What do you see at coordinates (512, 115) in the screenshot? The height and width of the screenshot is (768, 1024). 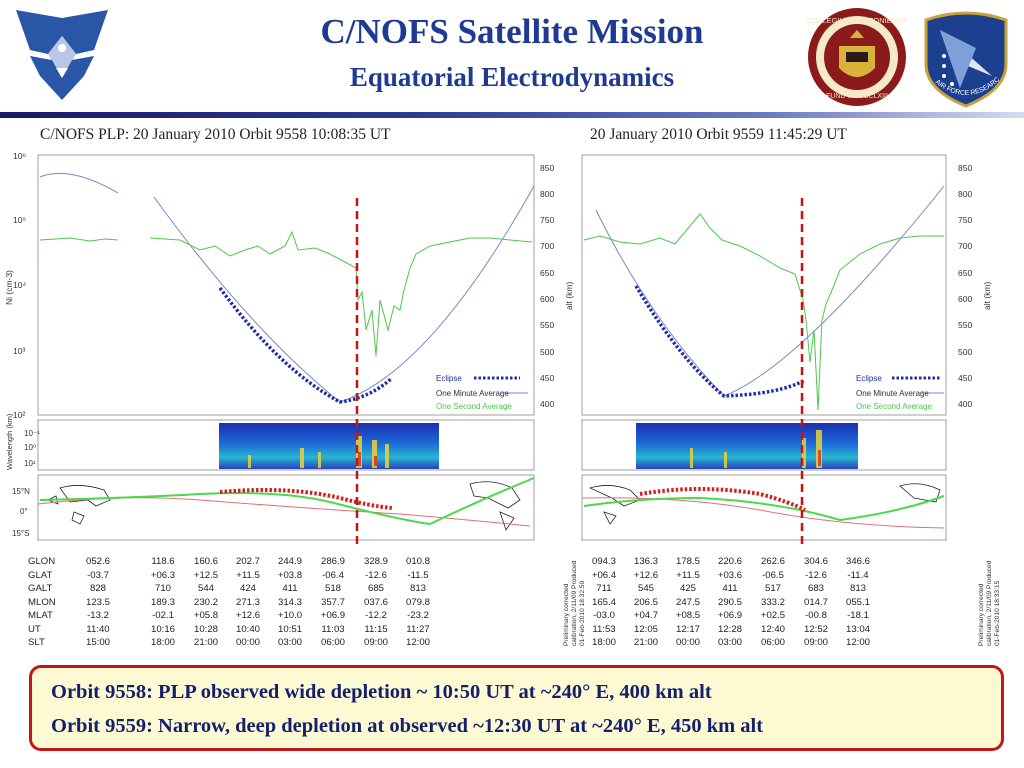 I see `header-divider` at bounding box center [512, 115].